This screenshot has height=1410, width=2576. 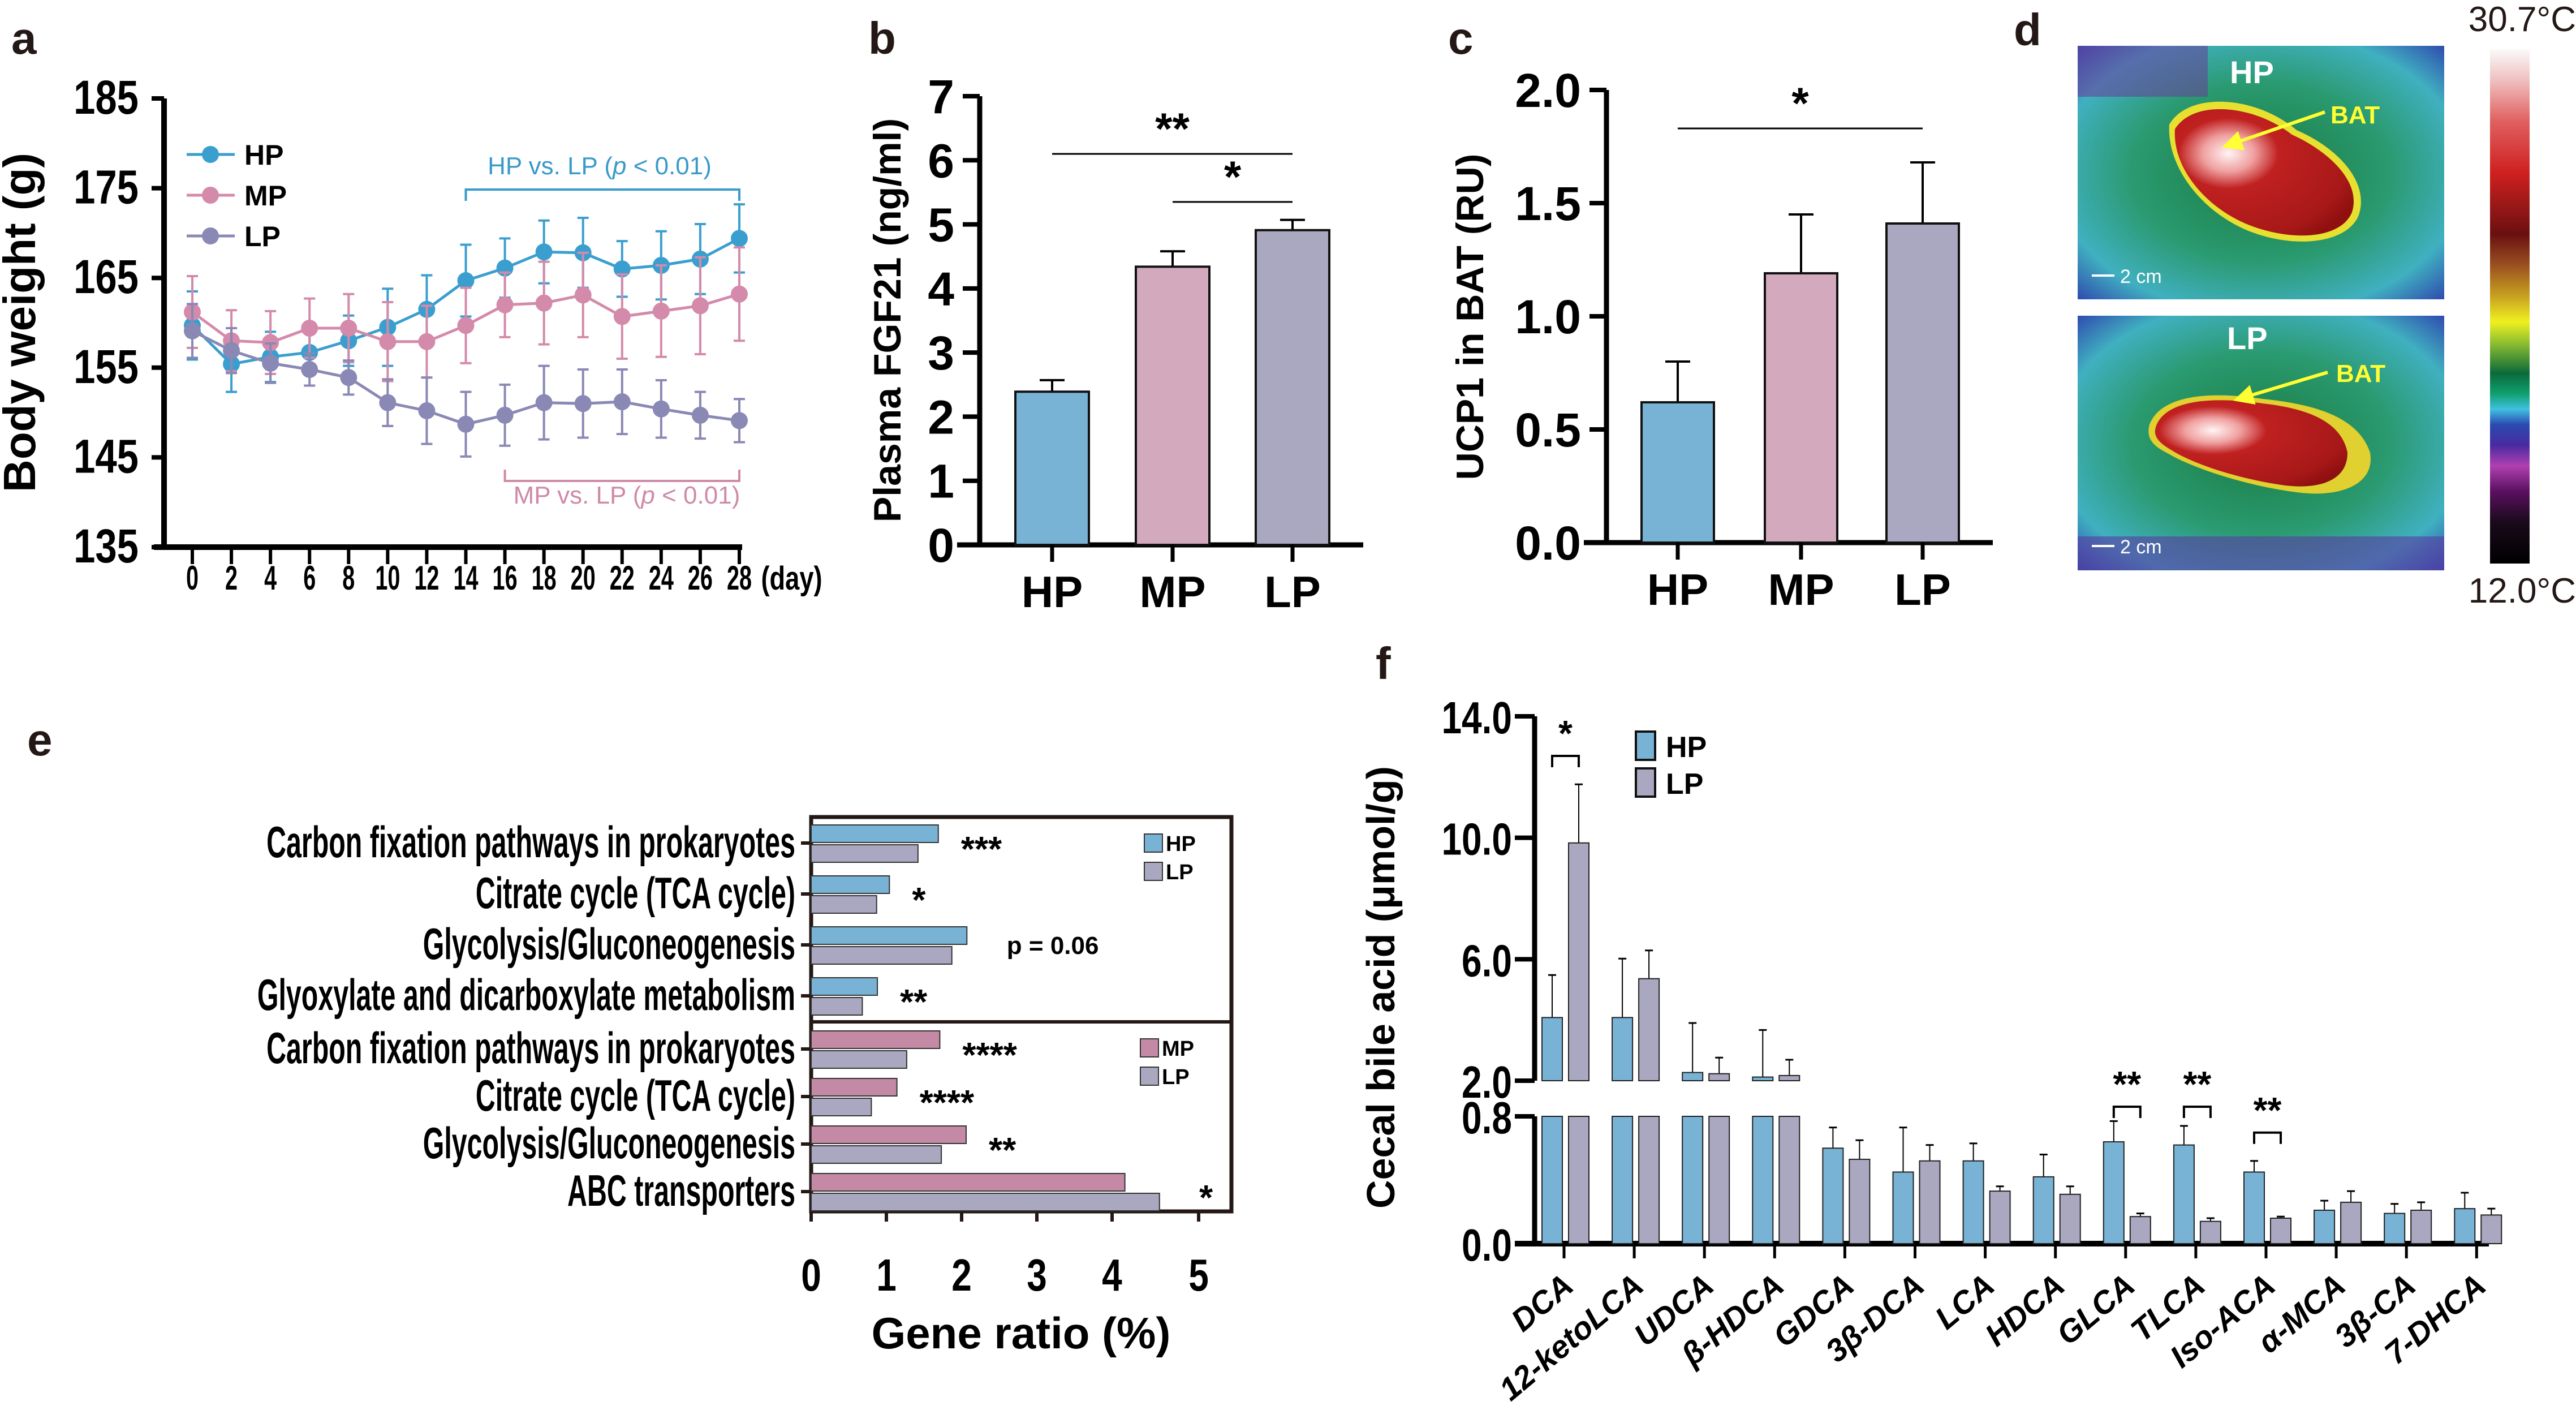 I want to click on panel-a-x-tick-label: 22, so click(x=622, y=578).